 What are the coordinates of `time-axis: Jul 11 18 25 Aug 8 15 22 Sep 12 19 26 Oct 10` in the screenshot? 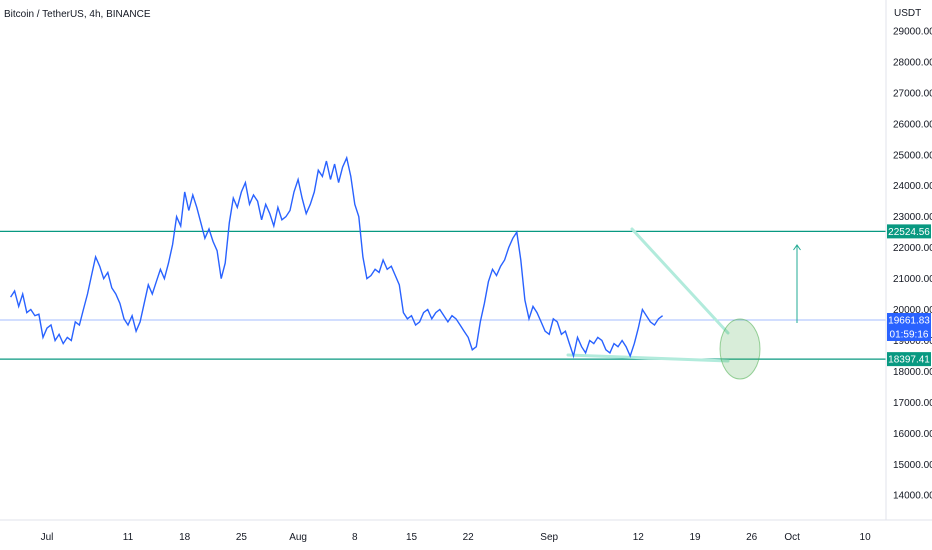 It's located at (456, 537).